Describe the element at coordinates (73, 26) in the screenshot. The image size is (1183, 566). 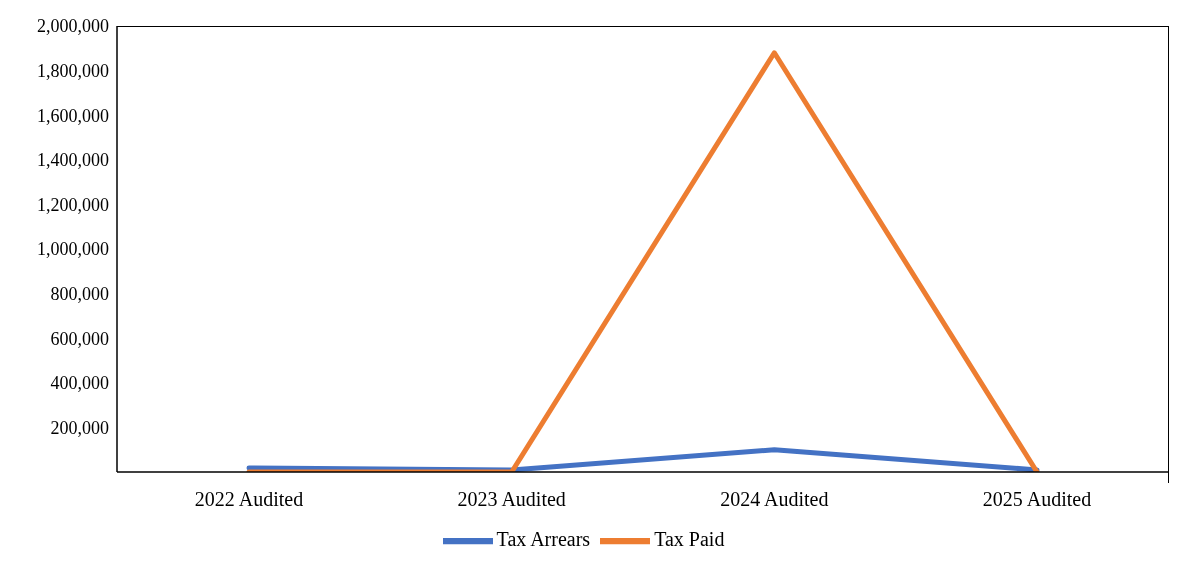
I see `y-tick-label: 2,000,000` at that location.